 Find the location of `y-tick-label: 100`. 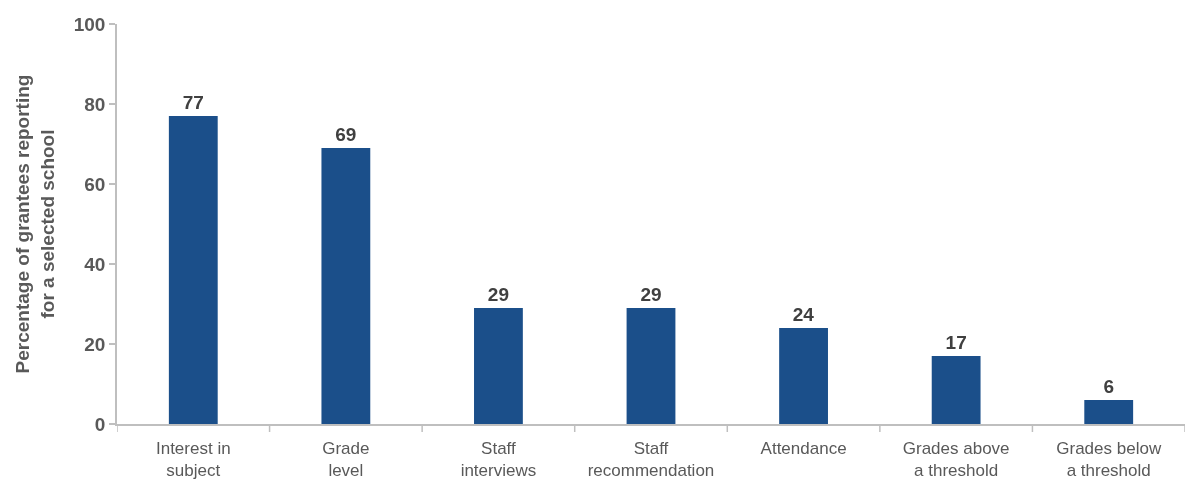

y-tick-label: 100 is located at coordinates (89, 24).